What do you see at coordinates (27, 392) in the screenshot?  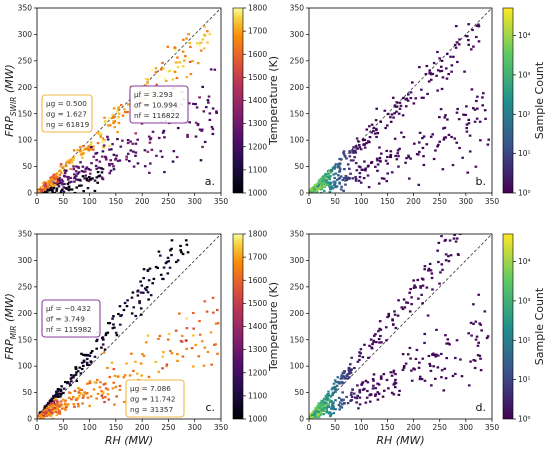 I see `y-tick-label: 50` at bounding box center [27, 392].